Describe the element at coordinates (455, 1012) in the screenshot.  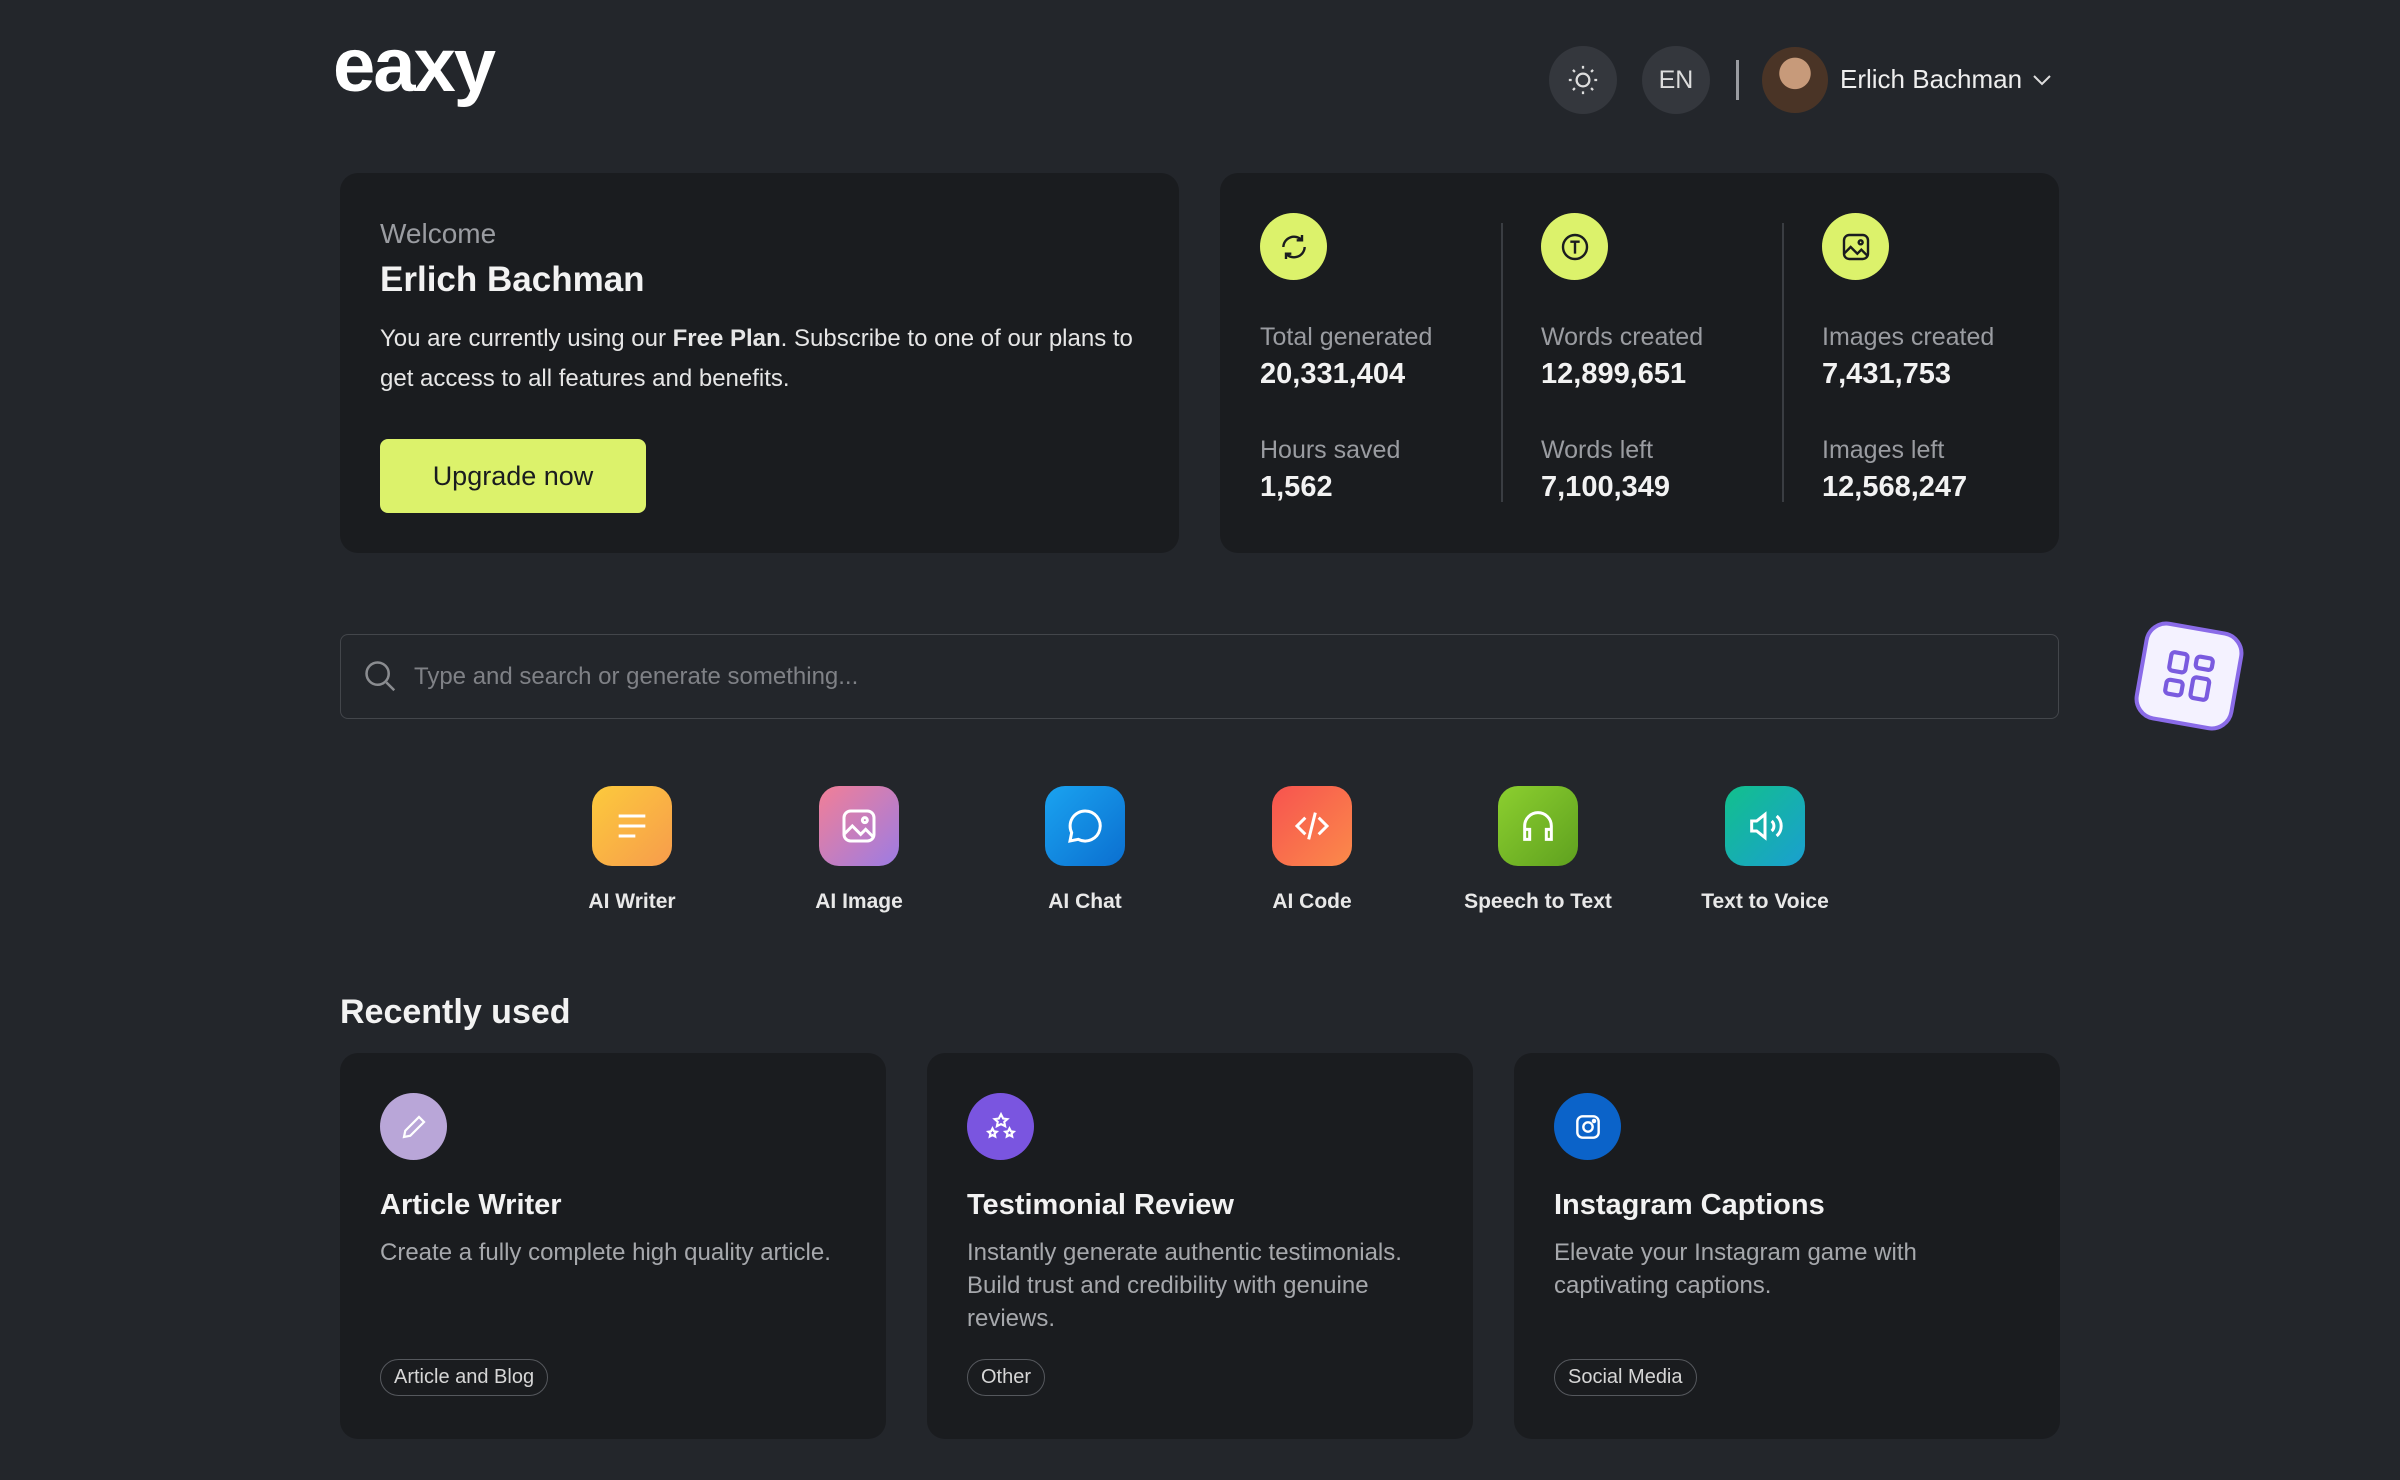
I see `section-title: Recently used` at that location.